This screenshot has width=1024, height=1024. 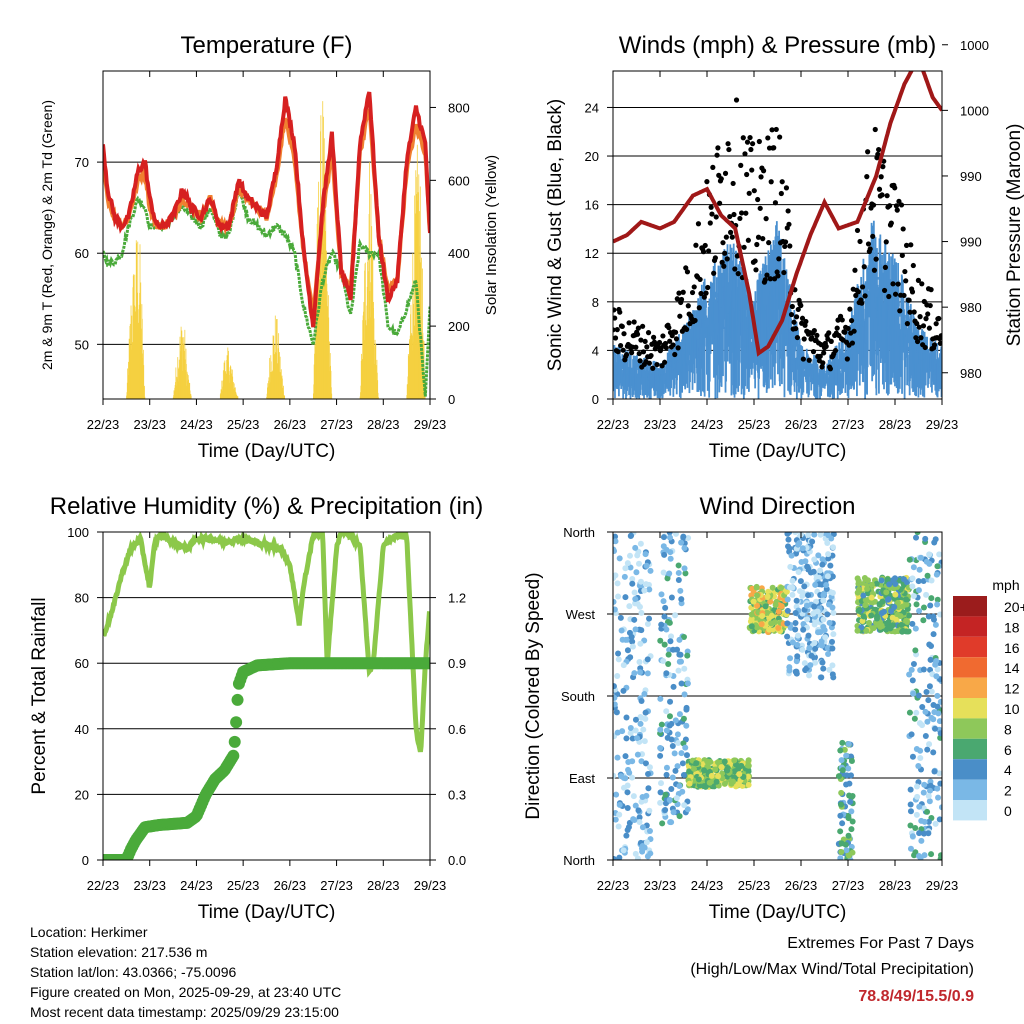 What do you see at coordinates (1012, 627) in the screenshot?
I see `legend-label: 18` at bounding box center [1012, 627].